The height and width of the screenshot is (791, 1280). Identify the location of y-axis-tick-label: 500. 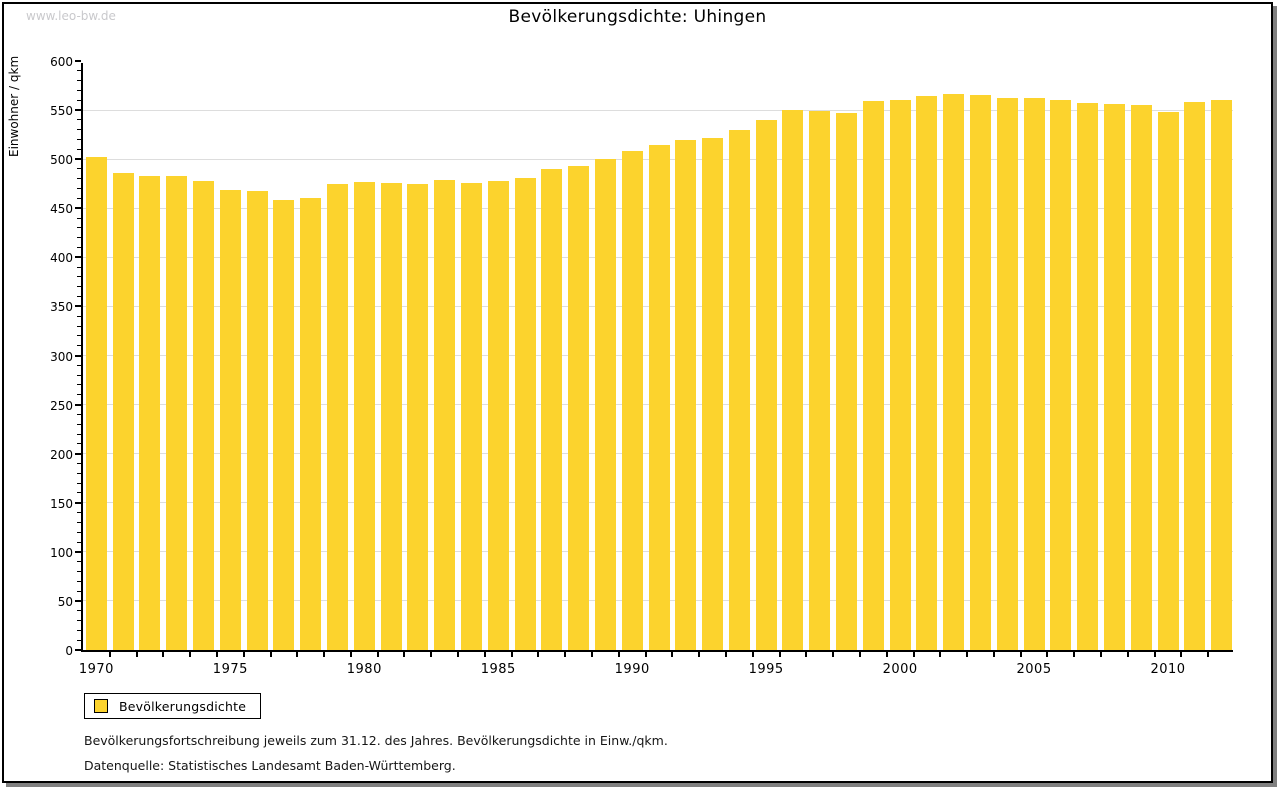
(61, 160).